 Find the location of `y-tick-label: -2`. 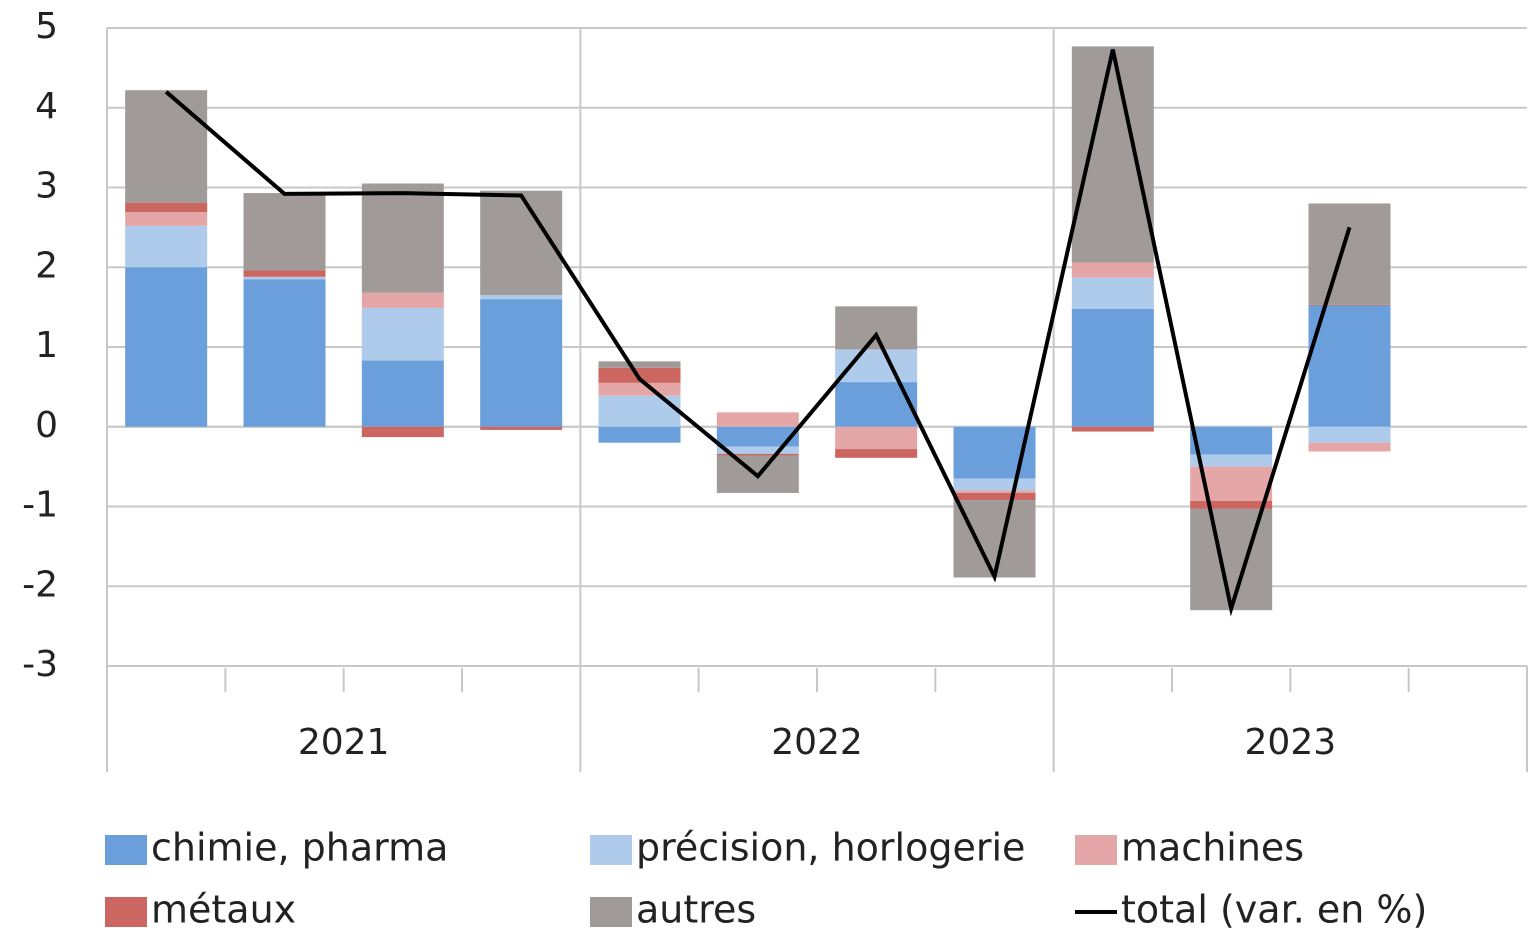

y-tick-label: -2 is located at coordinates (40, 584).